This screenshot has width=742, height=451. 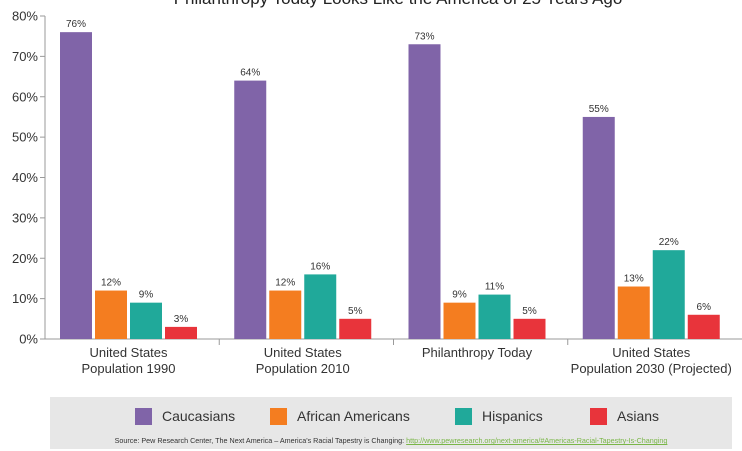 What do you see at coordinates (494, 287) in the screenshot?
I see `data-label: 11%` at bounding box center [494, 287].